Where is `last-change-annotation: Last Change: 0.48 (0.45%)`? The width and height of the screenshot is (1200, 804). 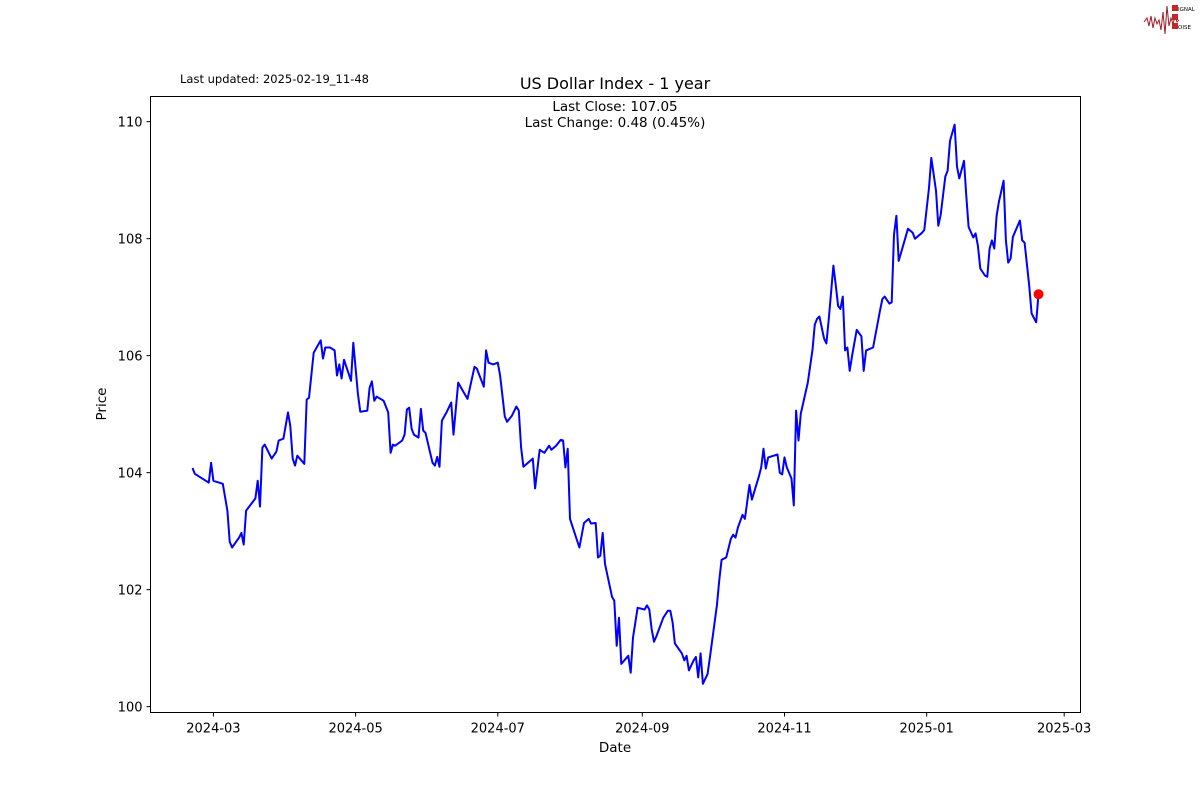 last-change-annotation: Last Change: 0.48 (0.45%) is located at coordinates (615, 123).